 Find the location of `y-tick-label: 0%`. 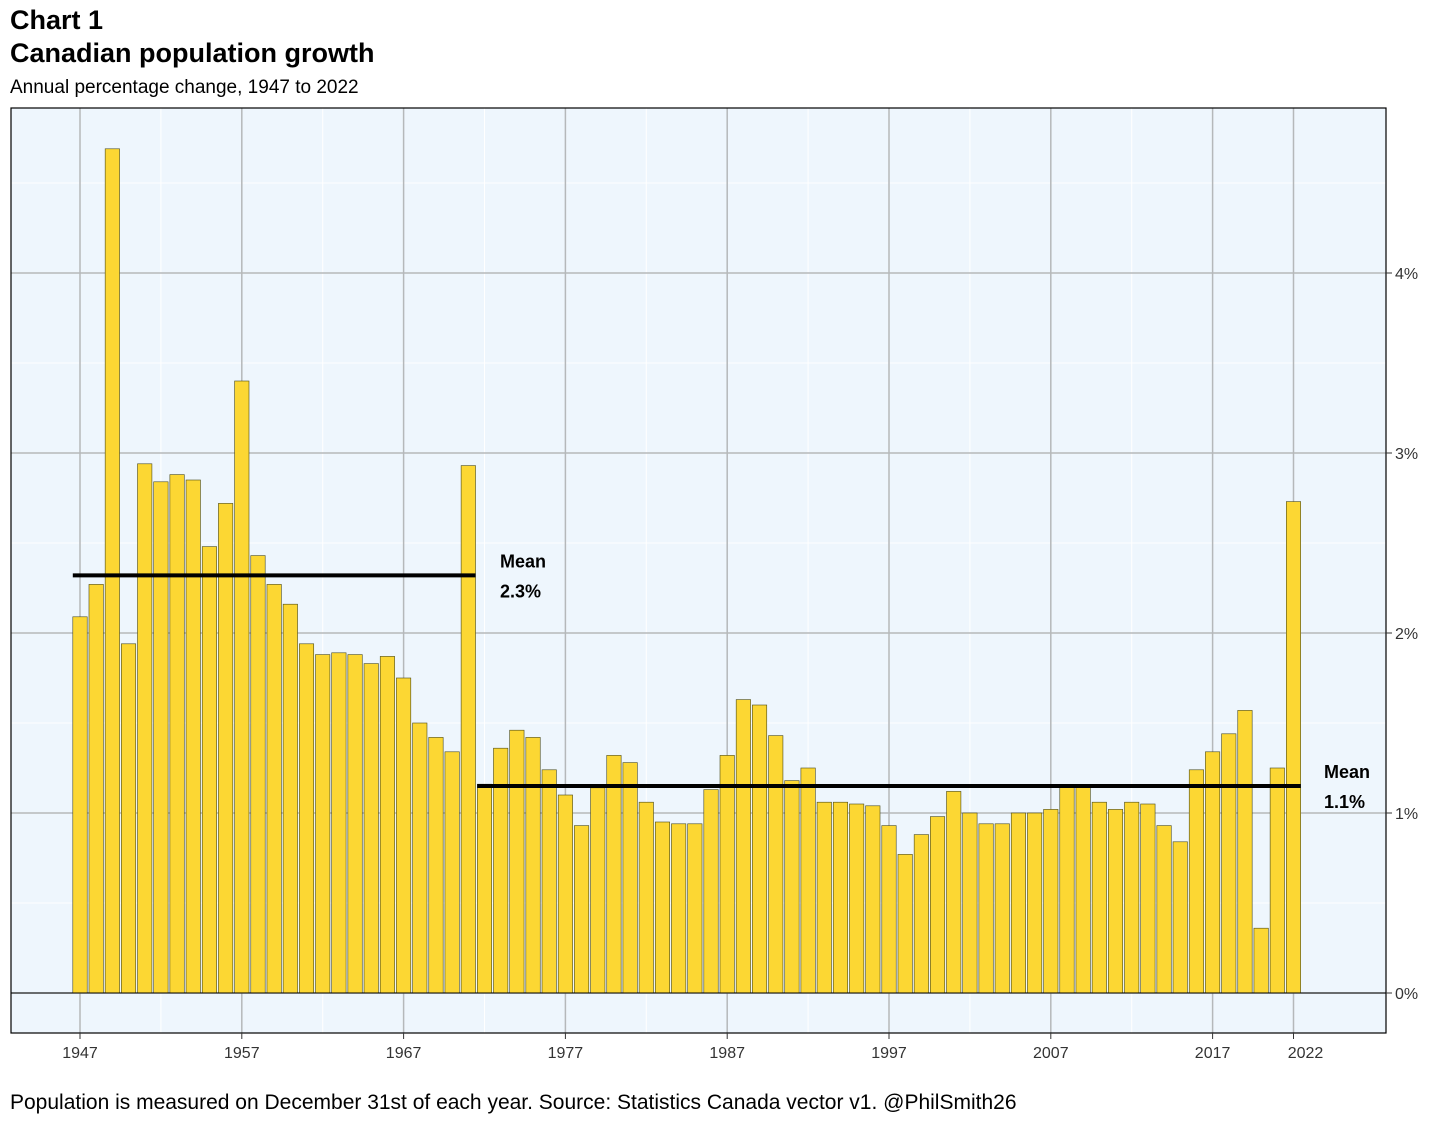

y-tick-label: 0% is located at coordinates (1406, 994).